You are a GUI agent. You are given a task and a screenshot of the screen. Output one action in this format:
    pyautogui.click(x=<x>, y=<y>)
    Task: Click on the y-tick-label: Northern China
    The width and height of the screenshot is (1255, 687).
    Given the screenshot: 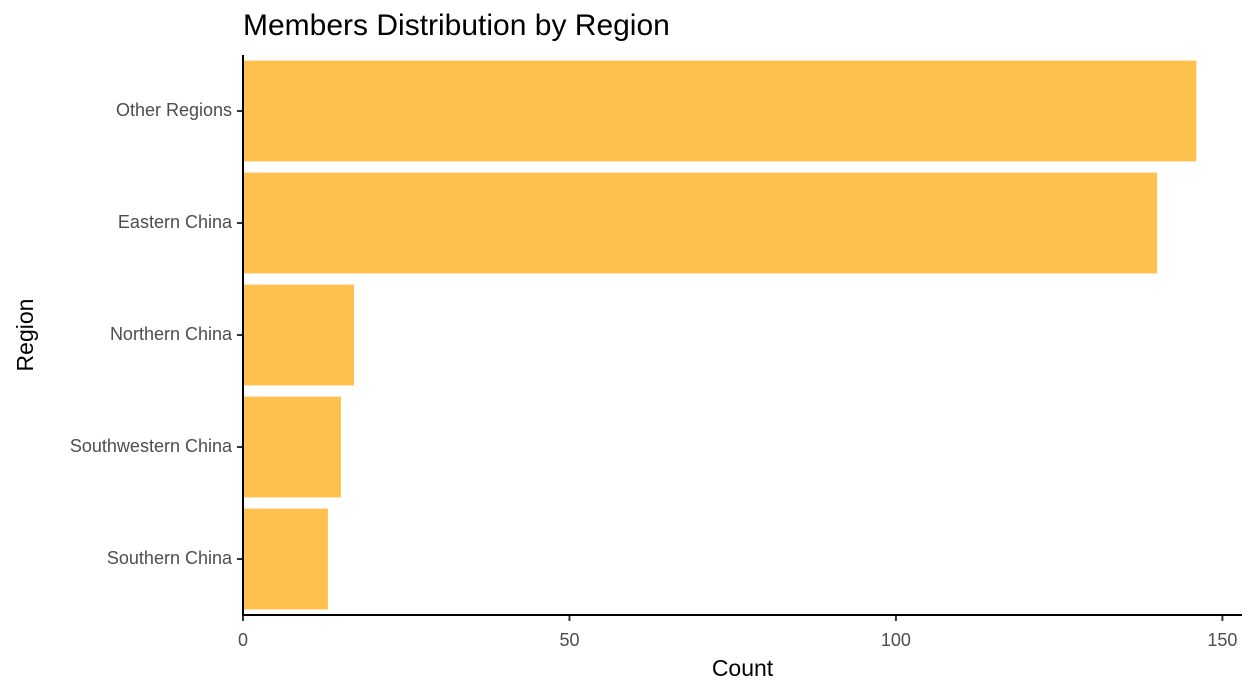 What is the action you would take?
    pyautogui.click(x=171, y=334)
    